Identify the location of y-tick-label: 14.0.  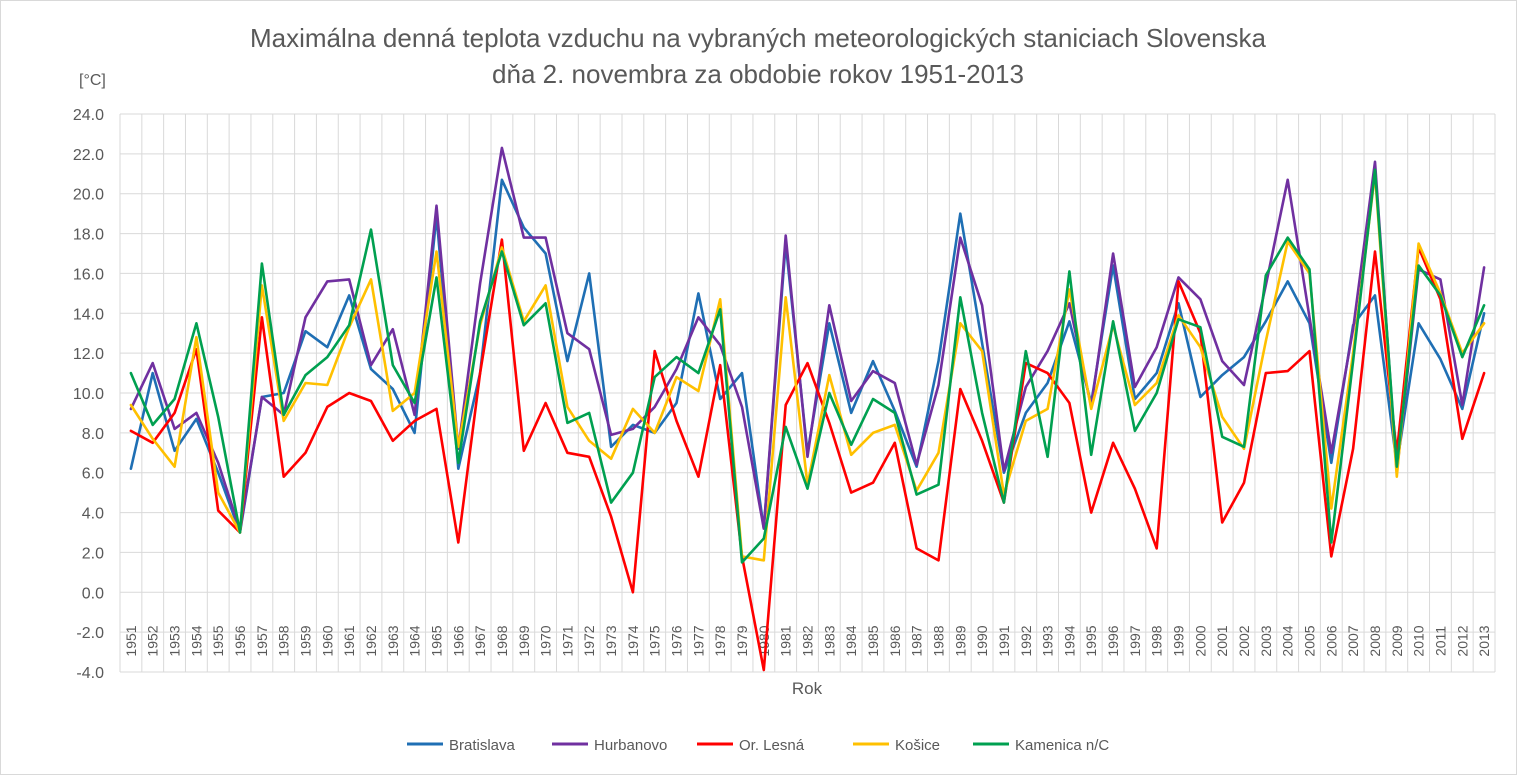
(88, 314).